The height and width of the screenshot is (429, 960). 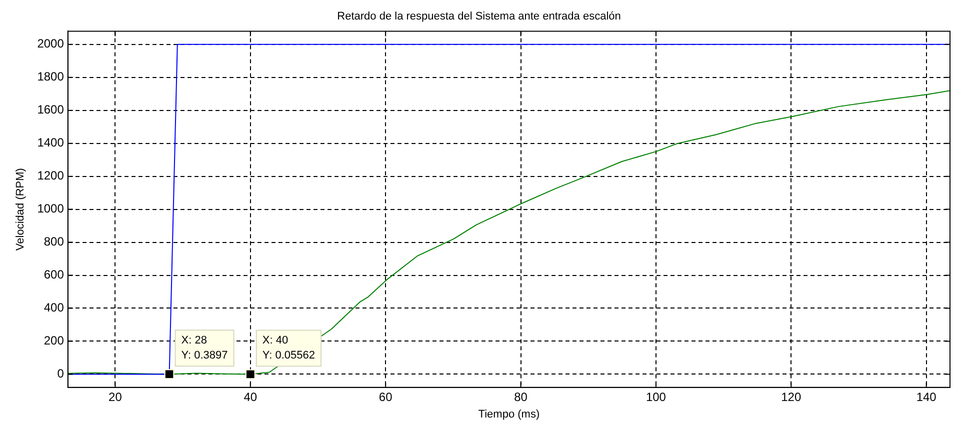 I want to click on annotation: X: 28 Y: 0.3897, so click(x=204, y=348).